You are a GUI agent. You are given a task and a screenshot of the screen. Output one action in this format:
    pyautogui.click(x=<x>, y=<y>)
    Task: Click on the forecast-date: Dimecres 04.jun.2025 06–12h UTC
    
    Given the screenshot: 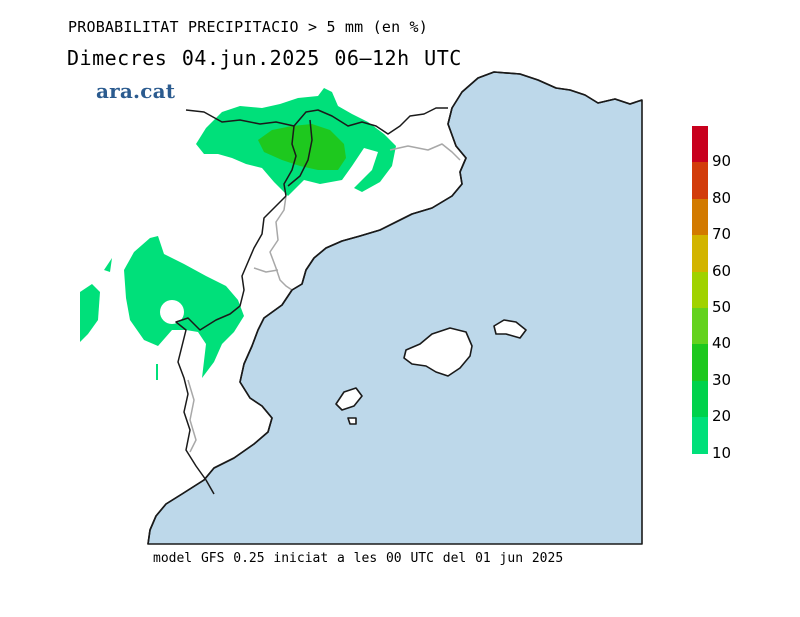 What is the action you would take?
    pyautogui.click(x=264, y=58)
    